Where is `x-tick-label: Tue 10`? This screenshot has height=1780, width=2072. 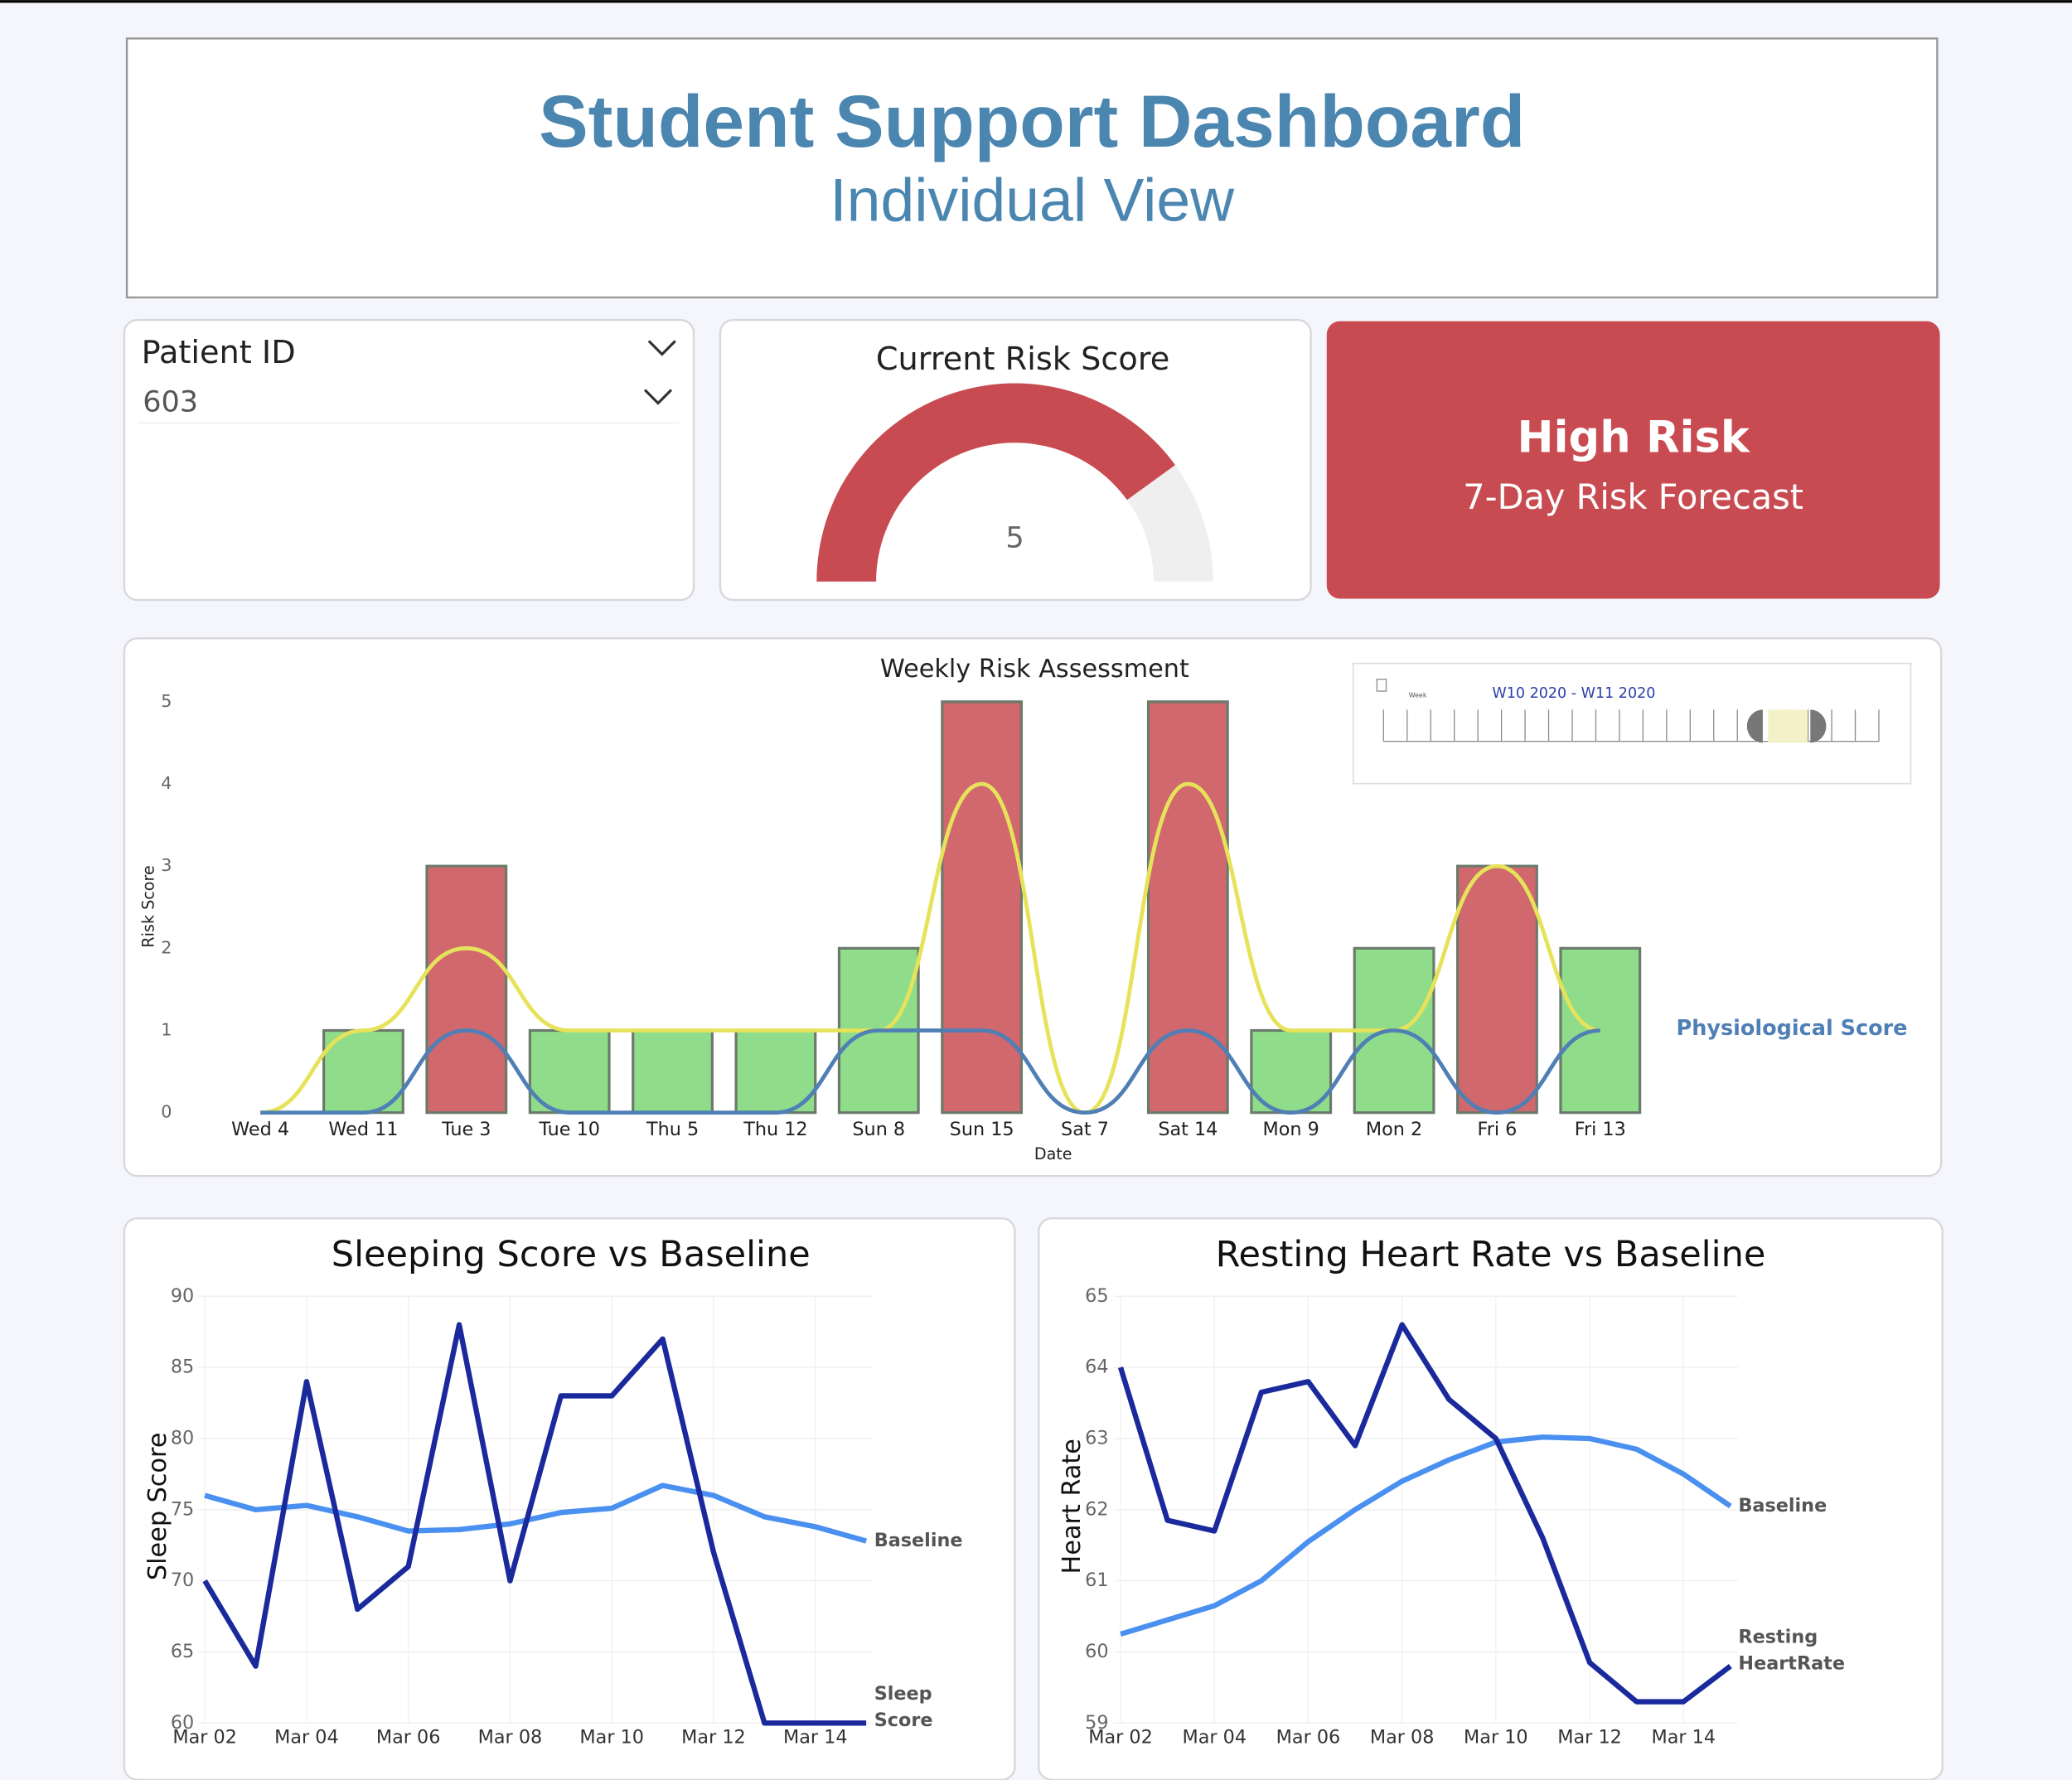
x-tick-label: Tue 10 is located at coordinates (569, 1129).